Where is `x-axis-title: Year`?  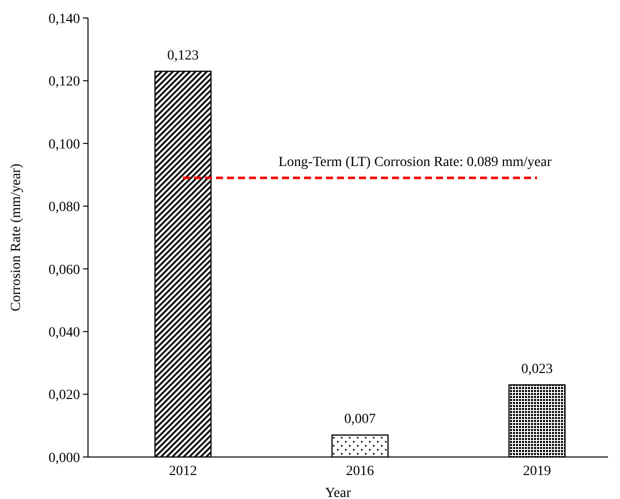 x-axis-title: Year is located at coordinates (338, 492).